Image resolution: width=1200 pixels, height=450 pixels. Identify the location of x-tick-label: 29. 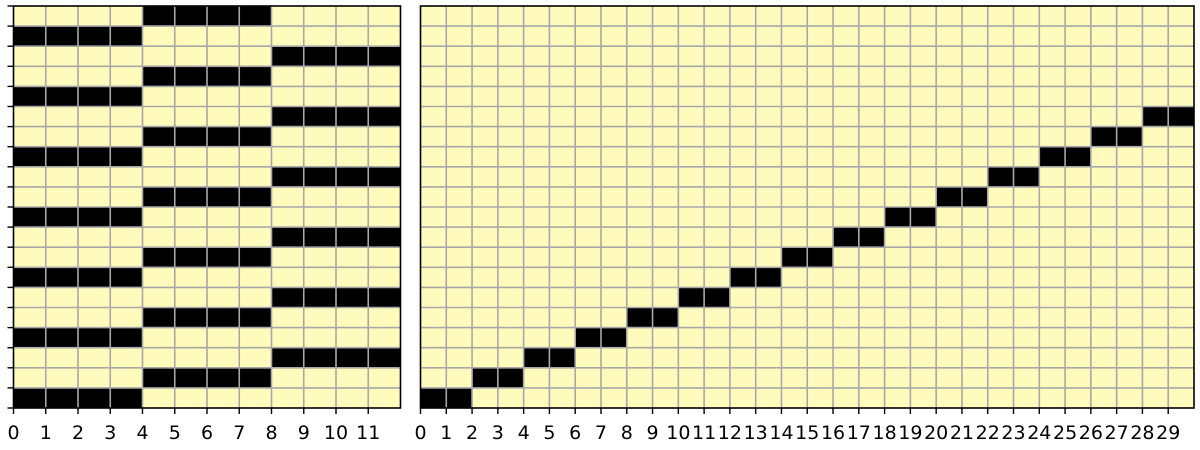
(1168, 433).